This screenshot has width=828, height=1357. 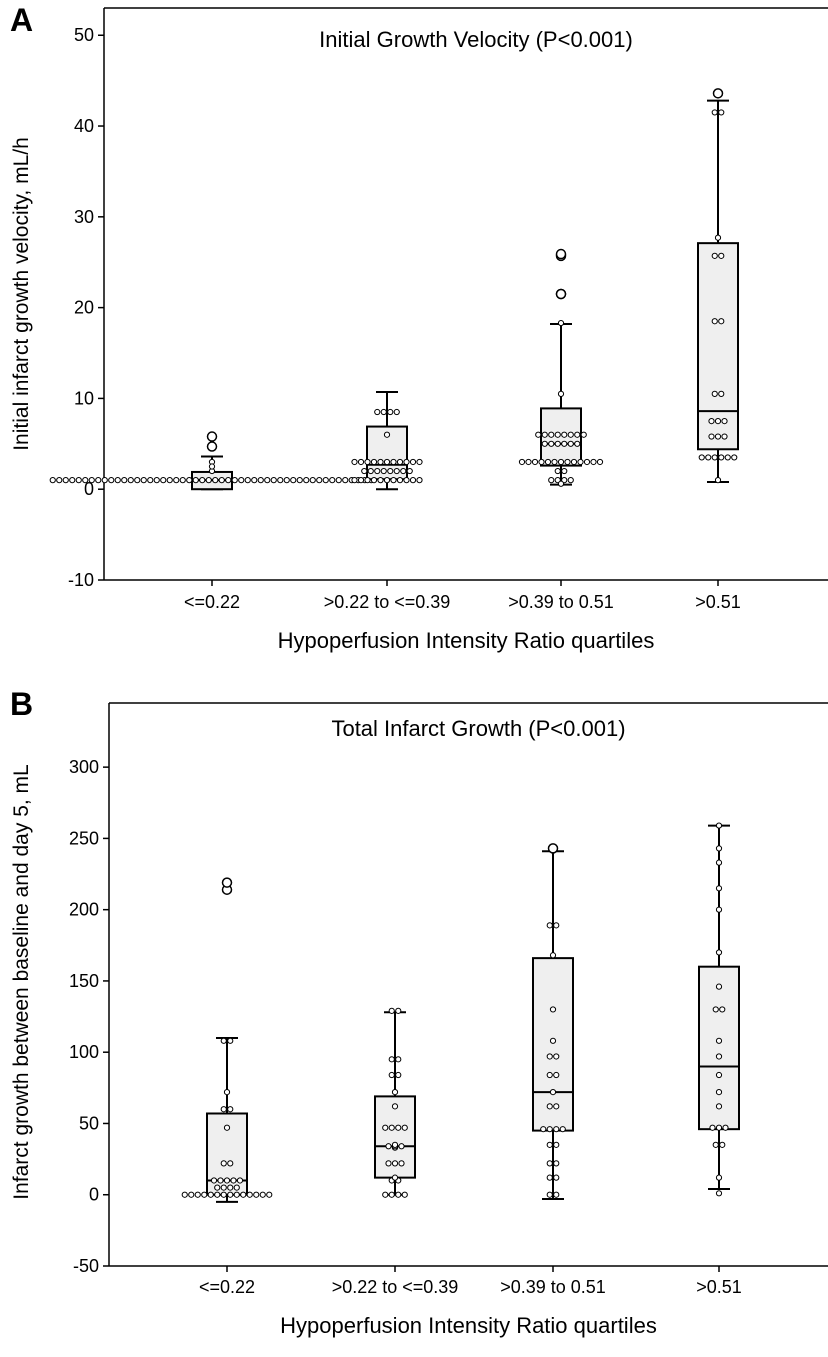 What do you see at coordinates (84, 910) in the screenshot?
I see `y-tick-label: 200` at bounding box center [84, 910].